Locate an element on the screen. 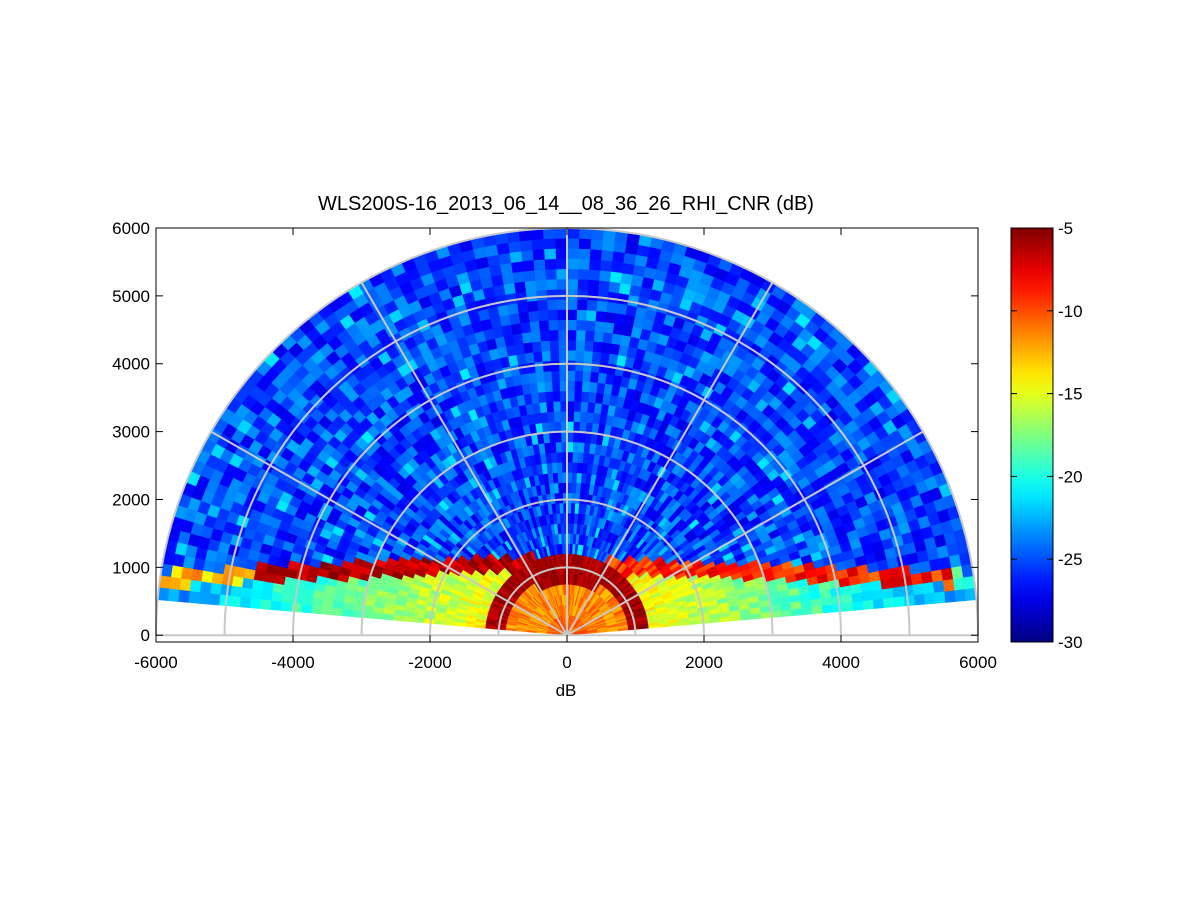 The image size is (1201, 901). colorbar: -5 -10 -15 -20 -25 -30 is located at coordinates (1046, 435).